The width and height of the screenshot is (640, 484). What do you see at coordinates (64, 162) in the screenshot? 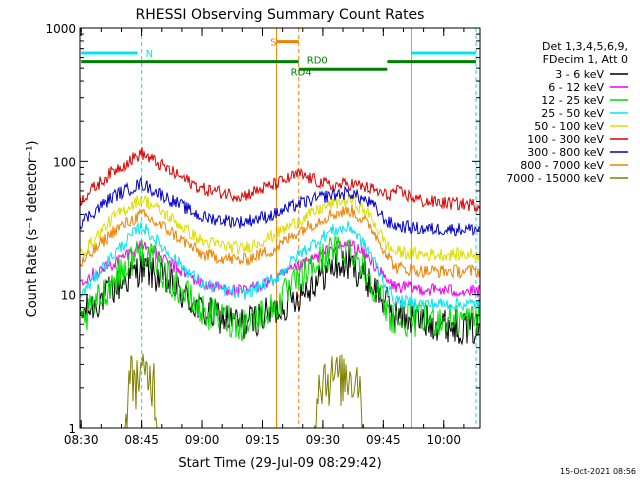
I see `y-tick-label: 100` at bounding box center [64, 162].